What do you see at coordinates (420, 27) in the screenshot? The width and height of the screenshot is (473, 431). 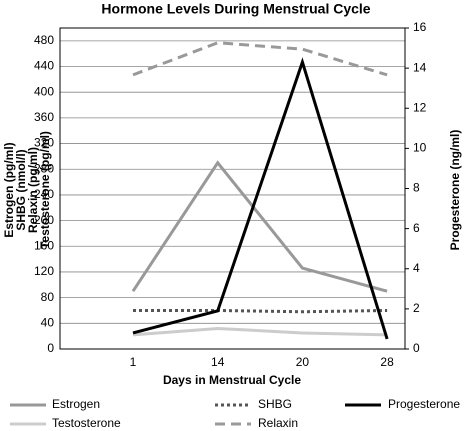 I see `y2-tick-label: 16` at bounding box center [420, 27].